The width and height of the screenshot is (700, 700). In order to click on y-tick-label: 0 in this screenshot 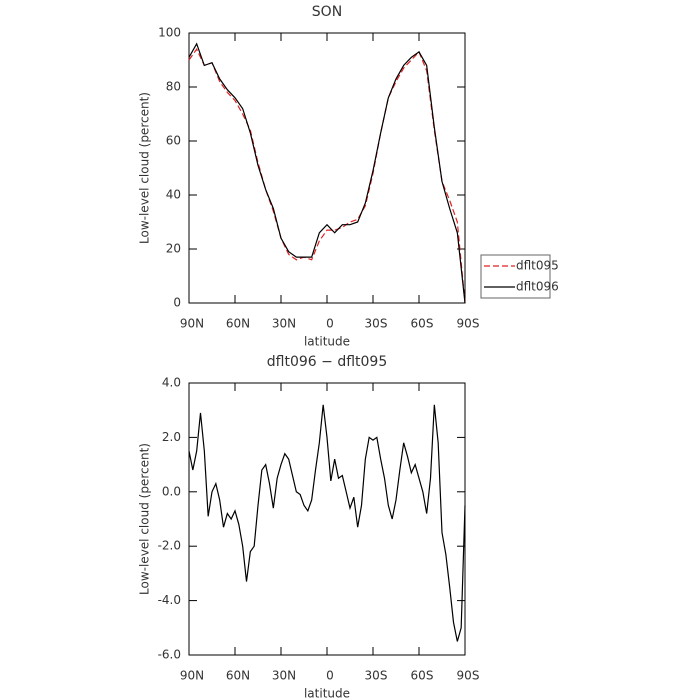, I will do `click(177, 303)`.